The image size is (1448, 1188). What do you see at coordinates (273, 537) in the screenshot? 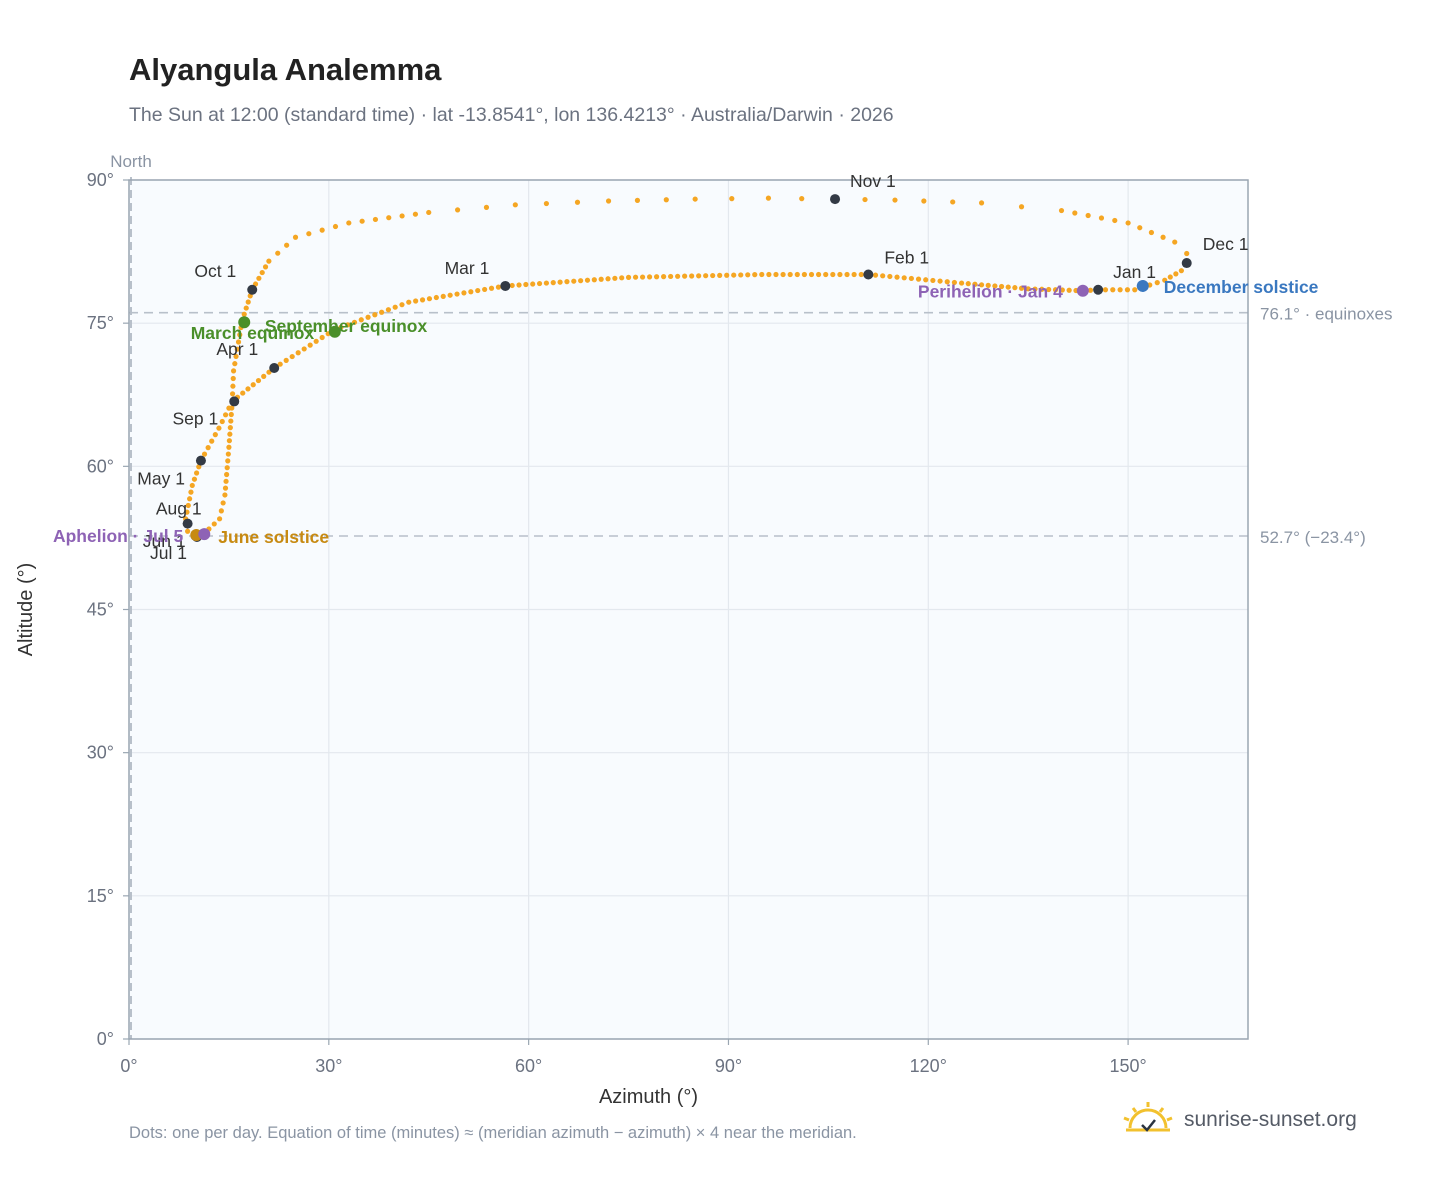
I see `event-label: June solstice` at bounding box center [273, 537].